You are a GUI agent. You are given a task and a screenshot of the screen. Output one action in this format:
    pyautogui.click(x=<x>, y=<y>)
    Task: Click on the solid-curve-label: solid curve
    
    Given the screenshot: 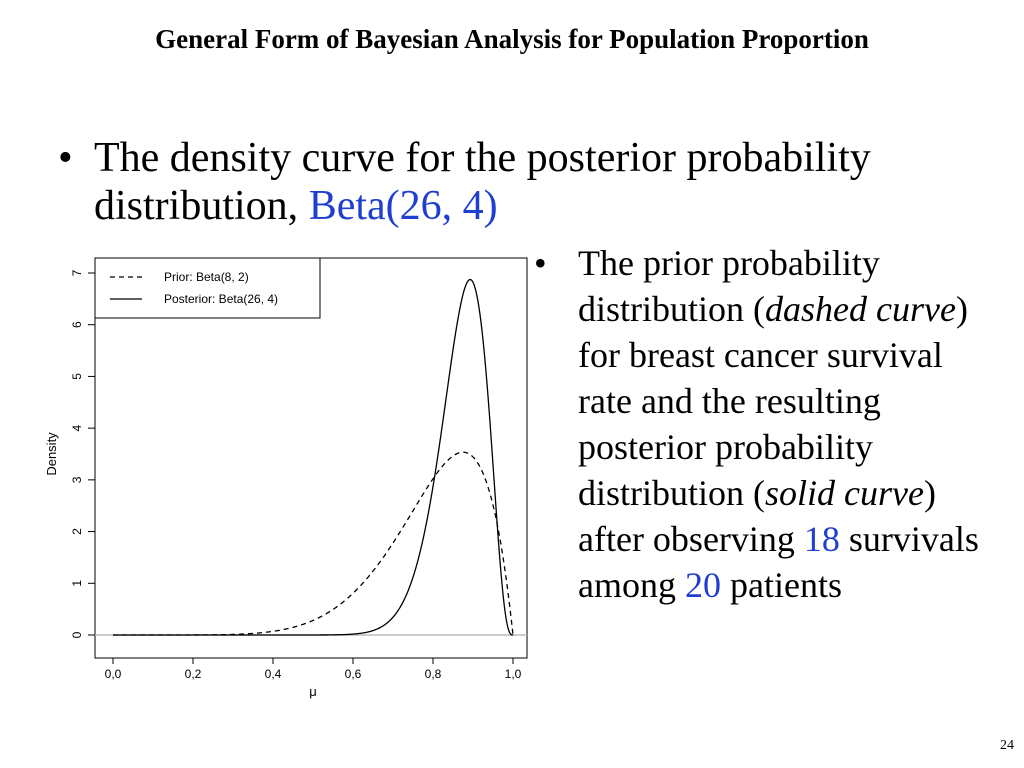 What is the action you would take?
    pyautogui.click(x=844, y=493)
    